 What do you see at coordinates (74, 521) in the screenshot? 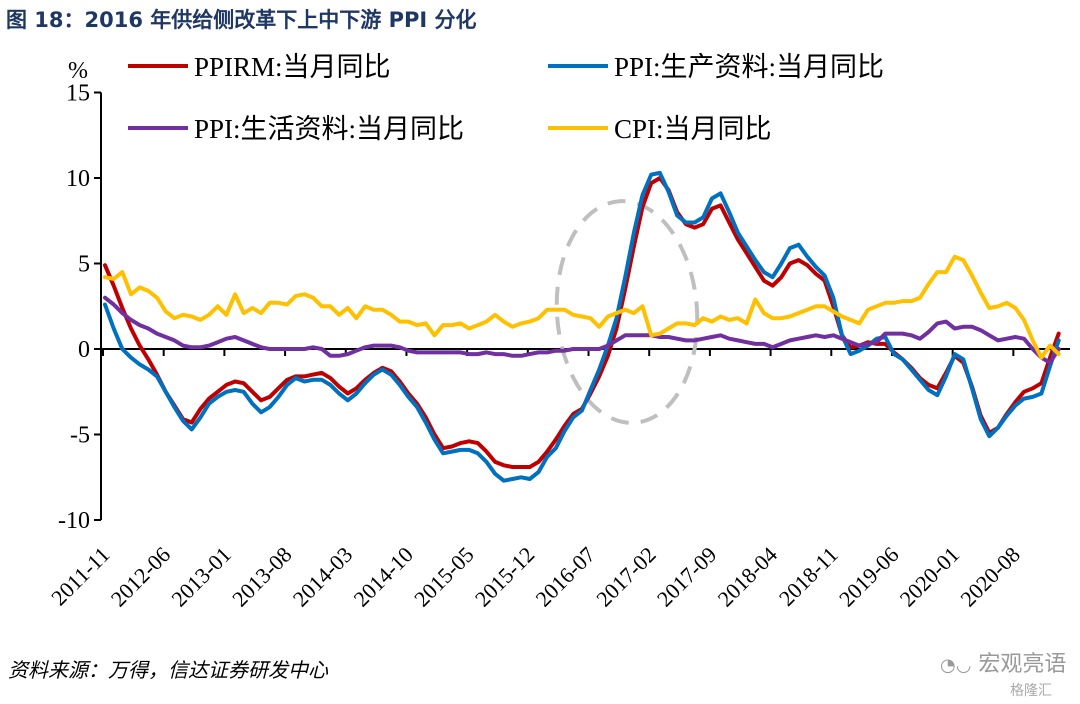
I see `y-tick-label: -10` at bounding box center [74, 521].